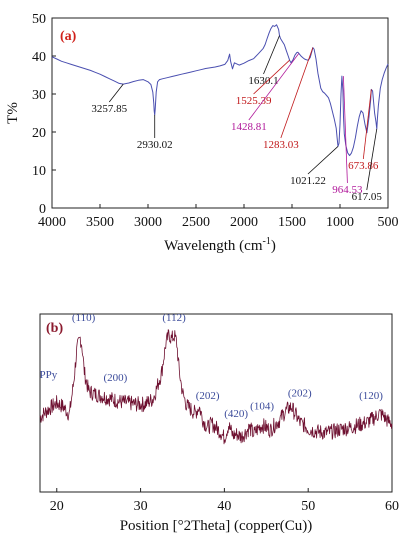 The image size is (412, 550). Describe the element at coordinates (392, 506) in the screenshot. I see `chart-b-xtick-label: 60` at that location.